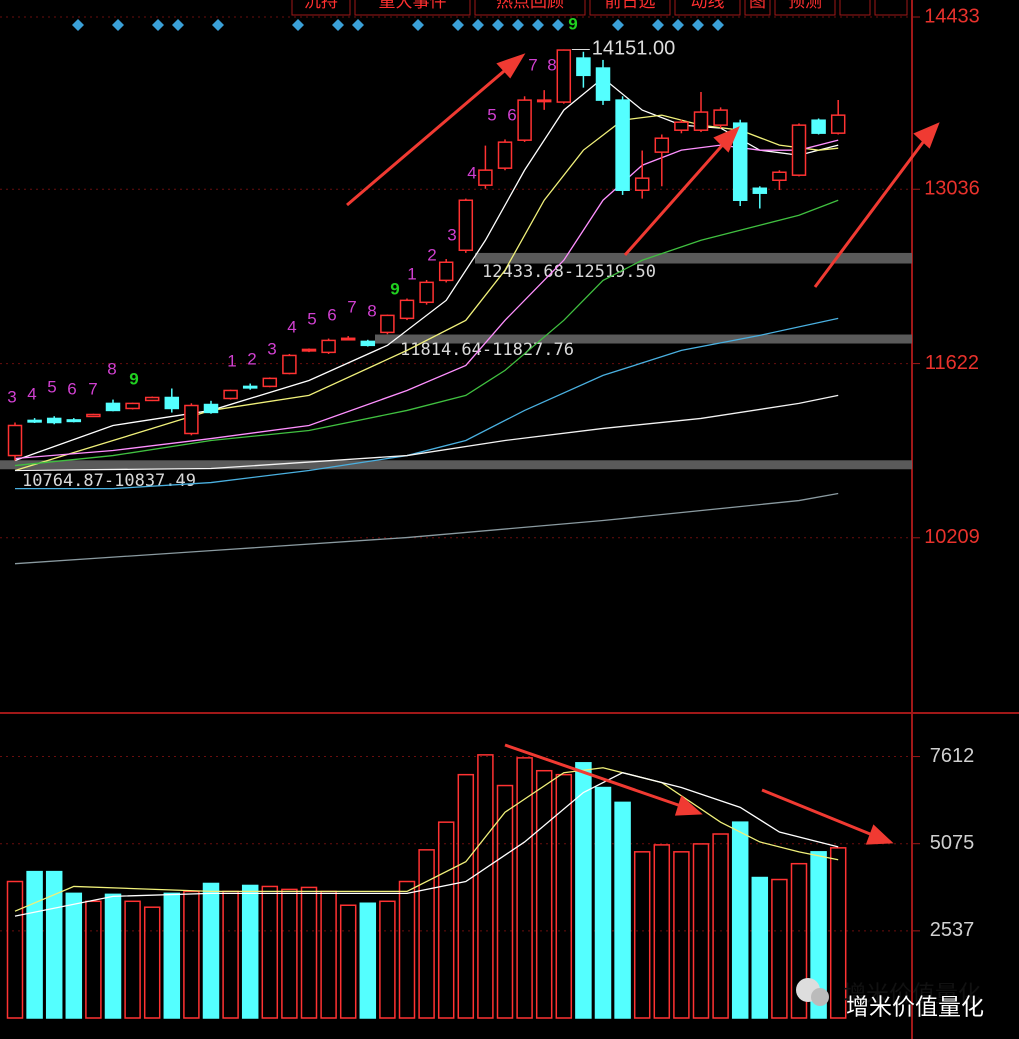 This screenshot has width=1019, height=1039. Describe the element at coordinates (952, 189) in the screenshot. I see `y-tick-label: 13036` at that location.